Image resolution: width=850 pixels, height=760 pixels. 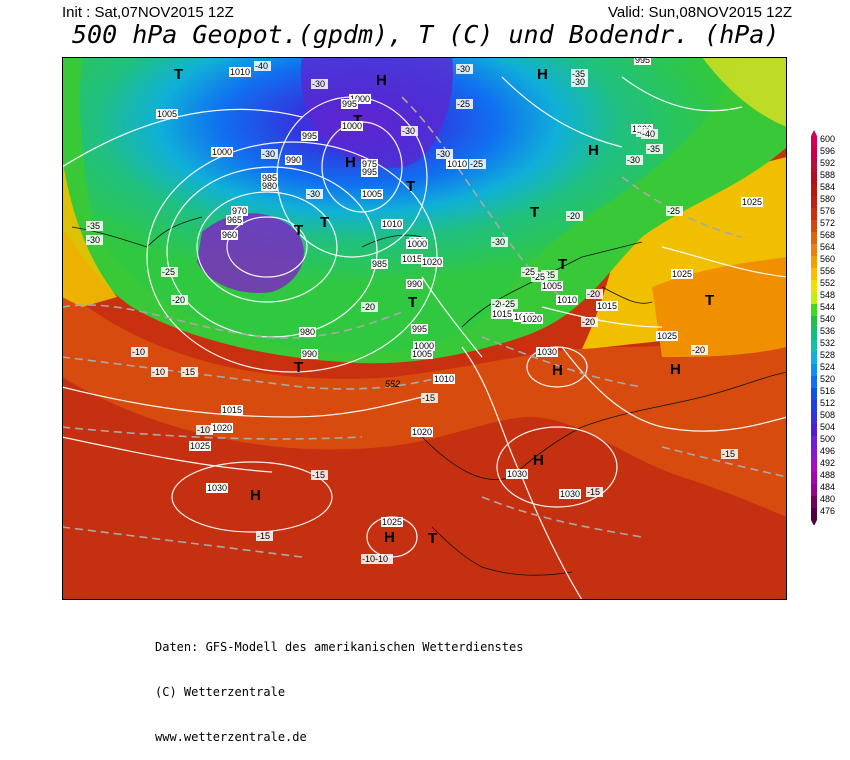 What do you see at coordinates (827, 331) in the screenshot?
I see `scale-level-label: 536` at bounding box center [827, 331].